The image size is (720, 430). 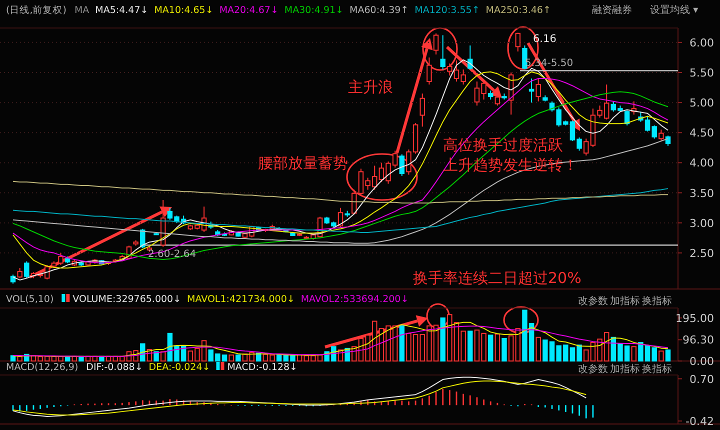 I want to click on text: DEA:-0.024↓, so click(x=179, y=367).